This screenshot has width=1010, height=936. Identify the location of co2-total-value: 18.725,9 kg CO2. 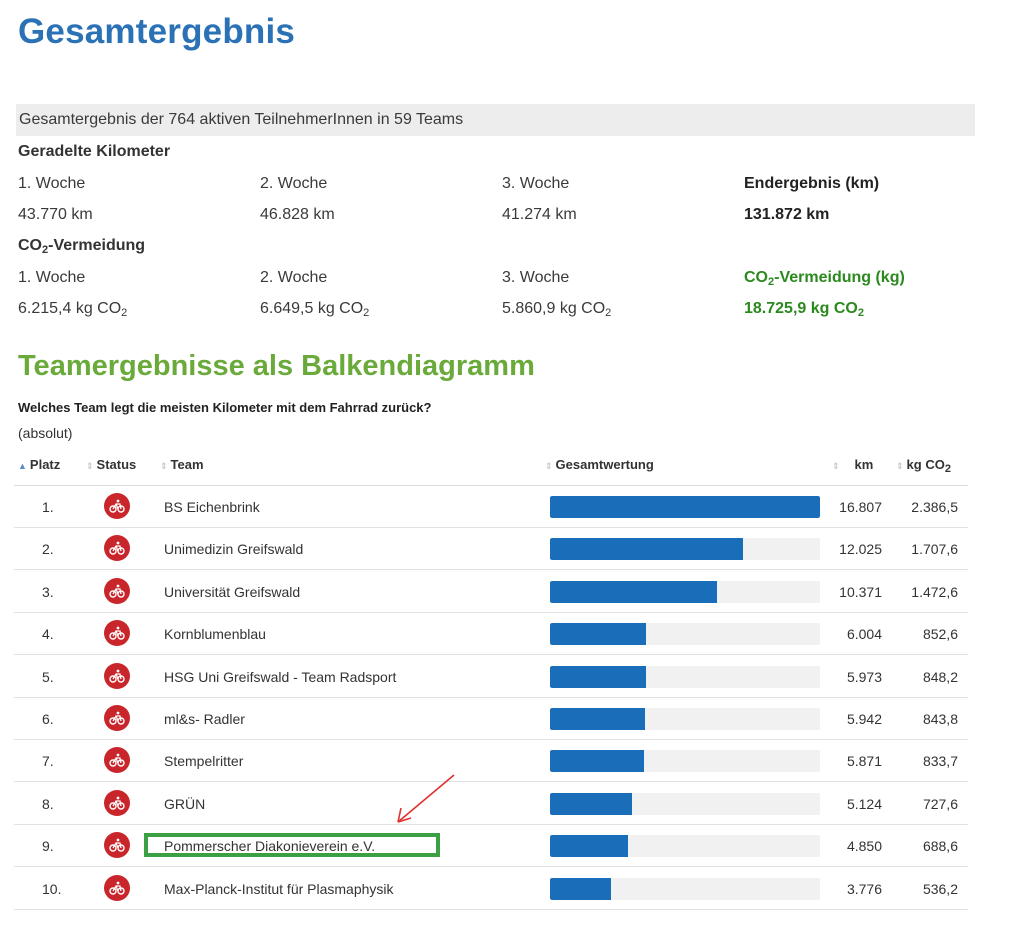
(804, 309).